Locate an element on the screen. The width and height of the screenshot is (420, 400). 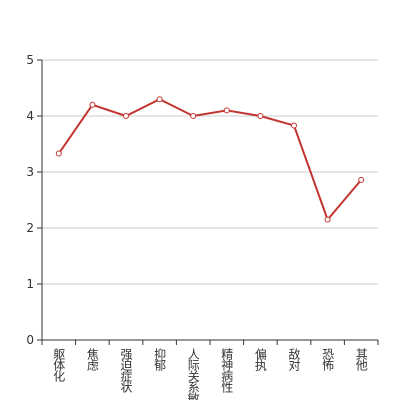
x-tick-label: 其他 is located at coordinates (361, 359).